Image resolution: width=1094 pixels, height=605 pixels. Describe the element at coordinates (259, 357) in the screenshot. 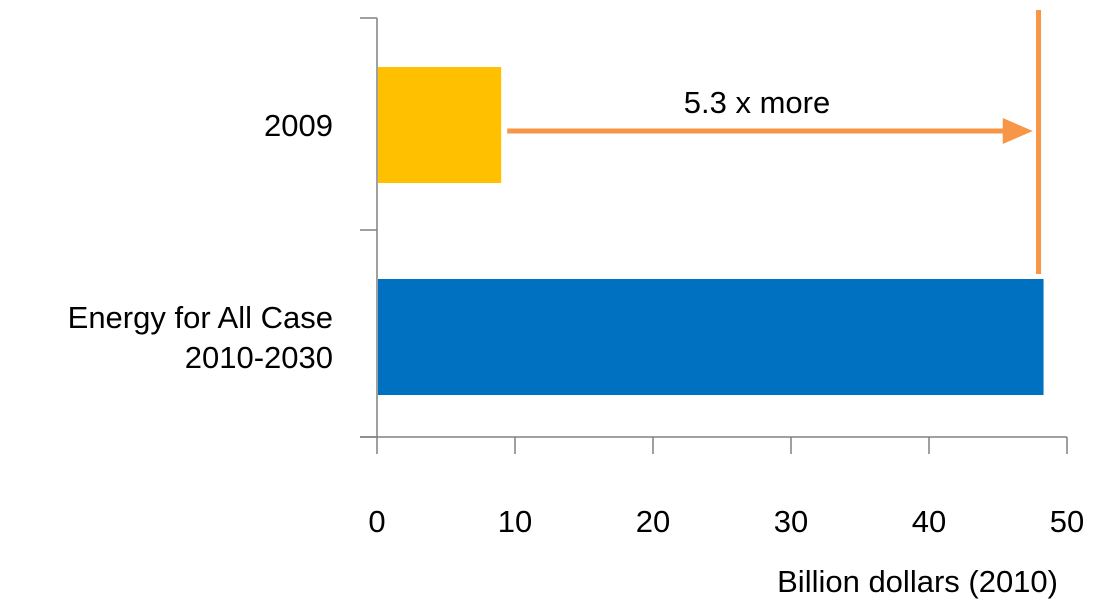

I see `category-label-1-line-1: 2010-2030` at that location.